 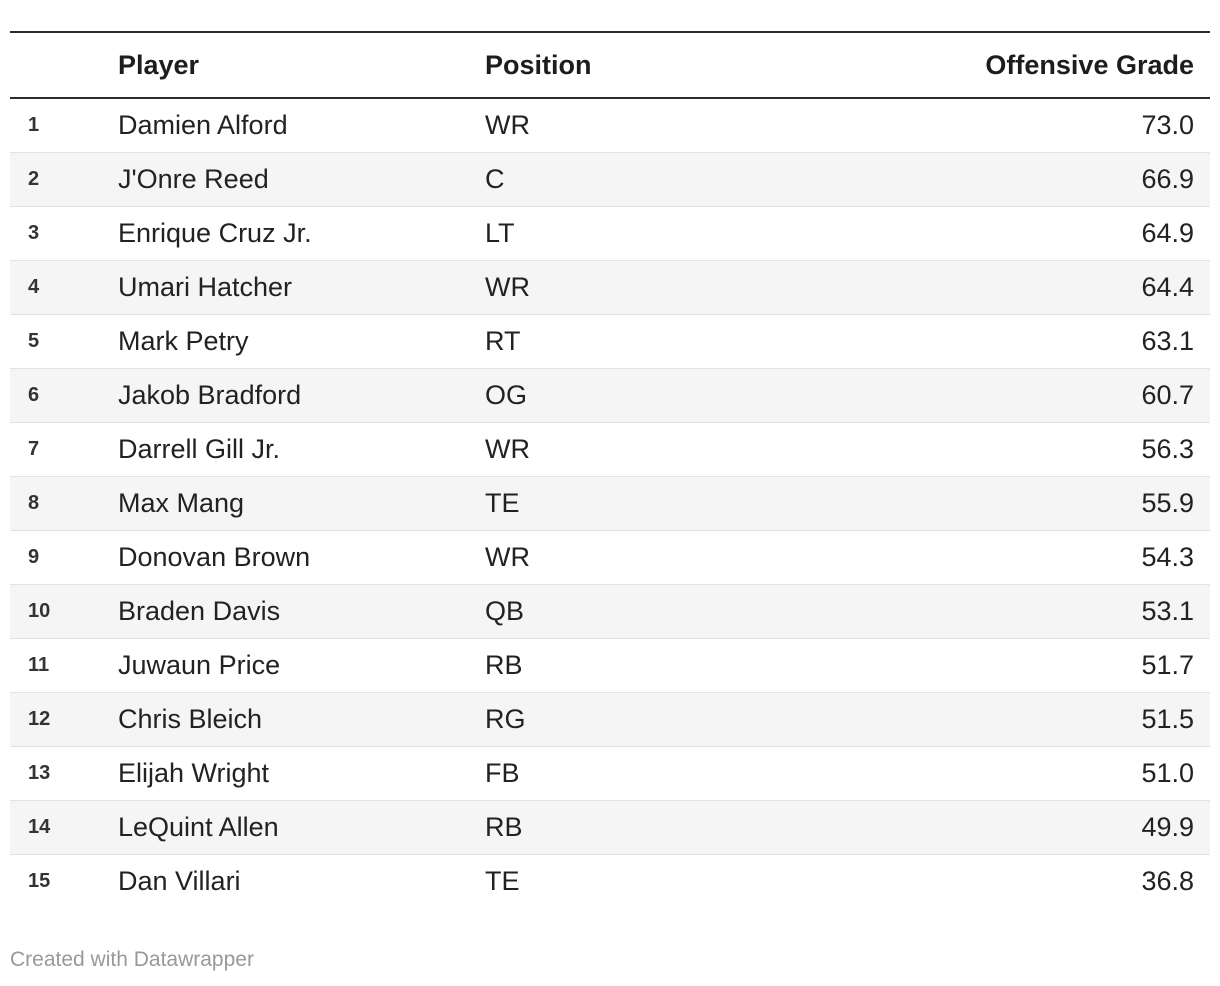 What do you see at coordinates (64, 772) in the screenshot?
I see `rank-cell: 13` at bounding box center [64, 772].